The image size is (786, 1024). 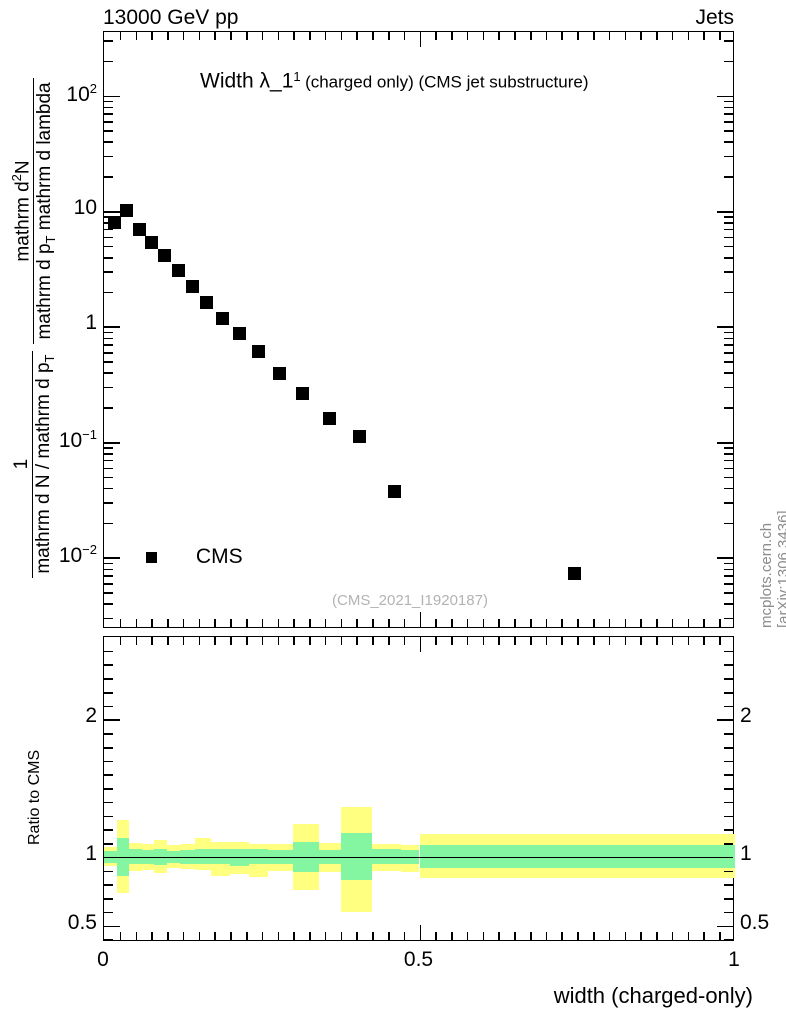 I want to click on y-tick-major, so click(x=725, y=327).